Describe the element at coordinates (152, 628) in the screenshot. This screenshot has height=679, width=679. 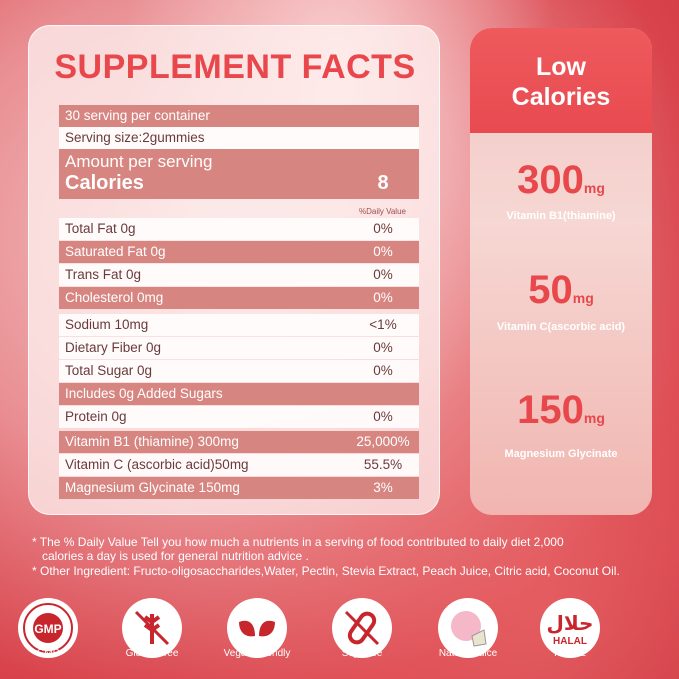
I see `no-wheat-icon` at that location.